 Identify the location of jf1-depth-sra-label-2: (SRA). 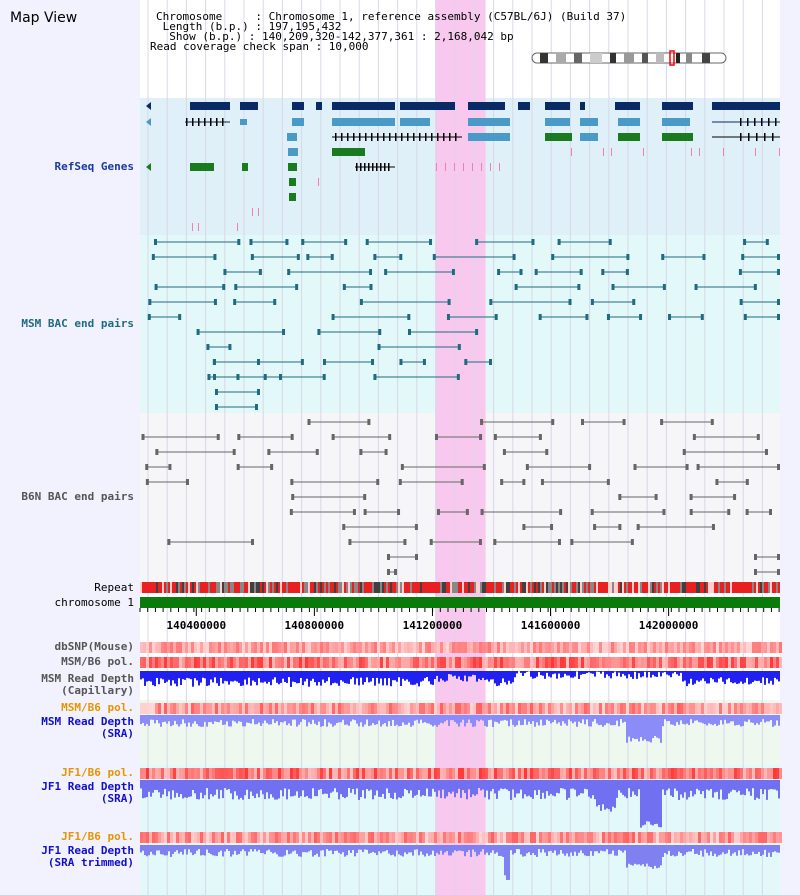
(117, 798).